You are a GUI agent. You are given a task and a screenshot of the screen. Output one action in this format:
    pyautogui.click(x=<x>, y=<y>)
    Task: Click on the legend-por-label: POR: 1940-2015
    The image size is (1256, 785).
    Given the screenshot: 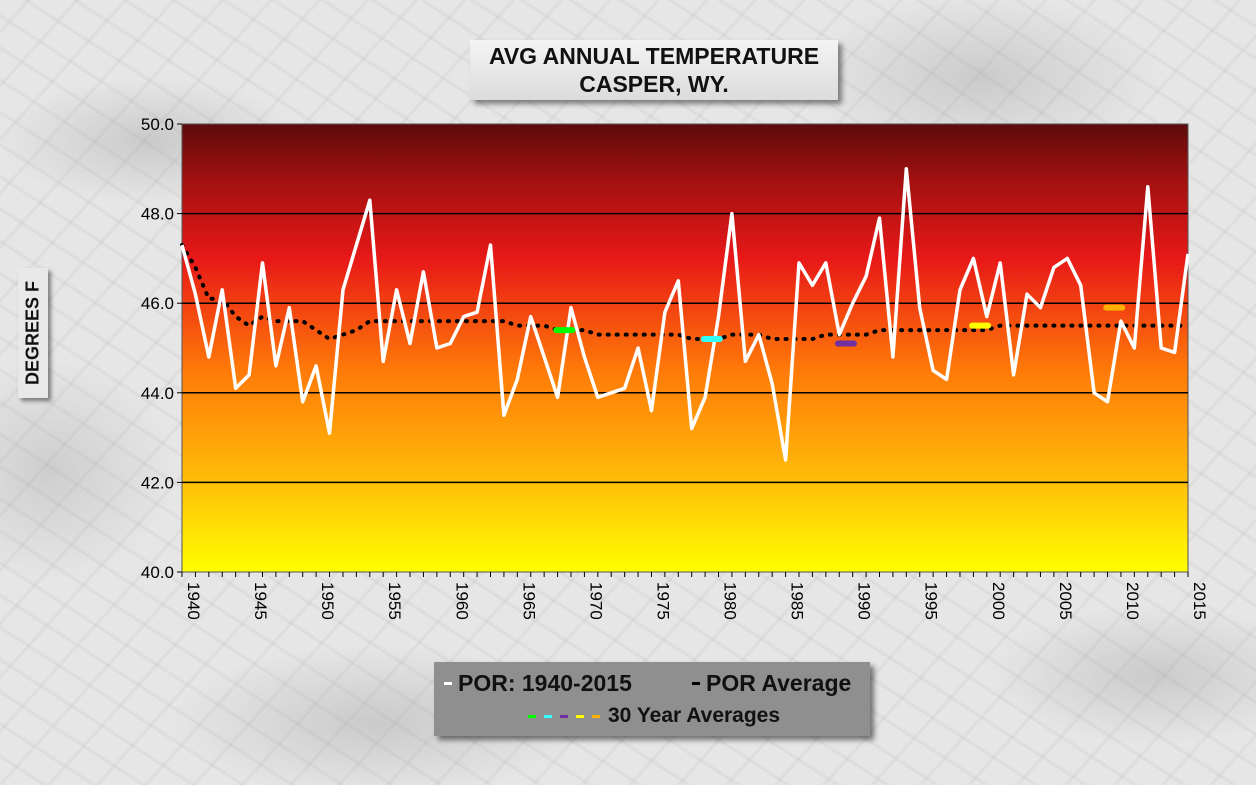 What is the action you would take?
    pyautogui.click(x=545, y=683)
    